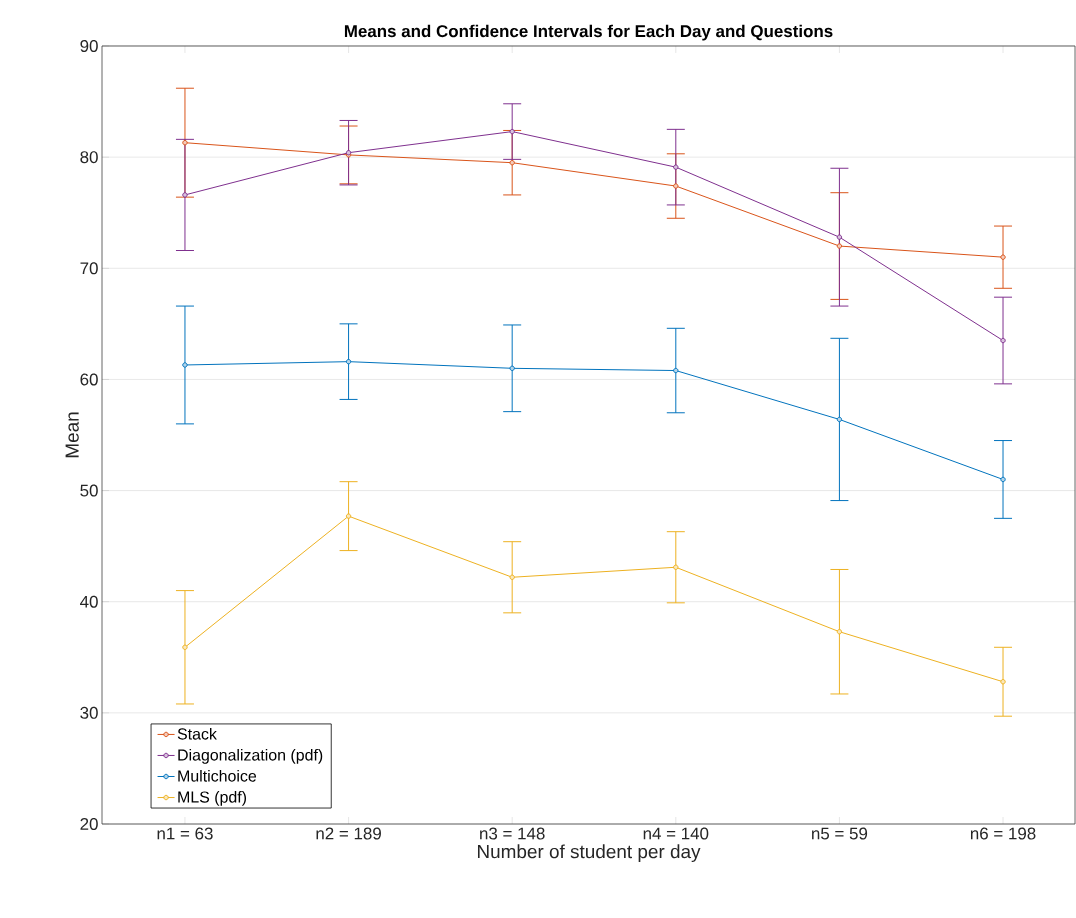  I want to click on x-axis-title: Number of student per day, so click(589, 853).